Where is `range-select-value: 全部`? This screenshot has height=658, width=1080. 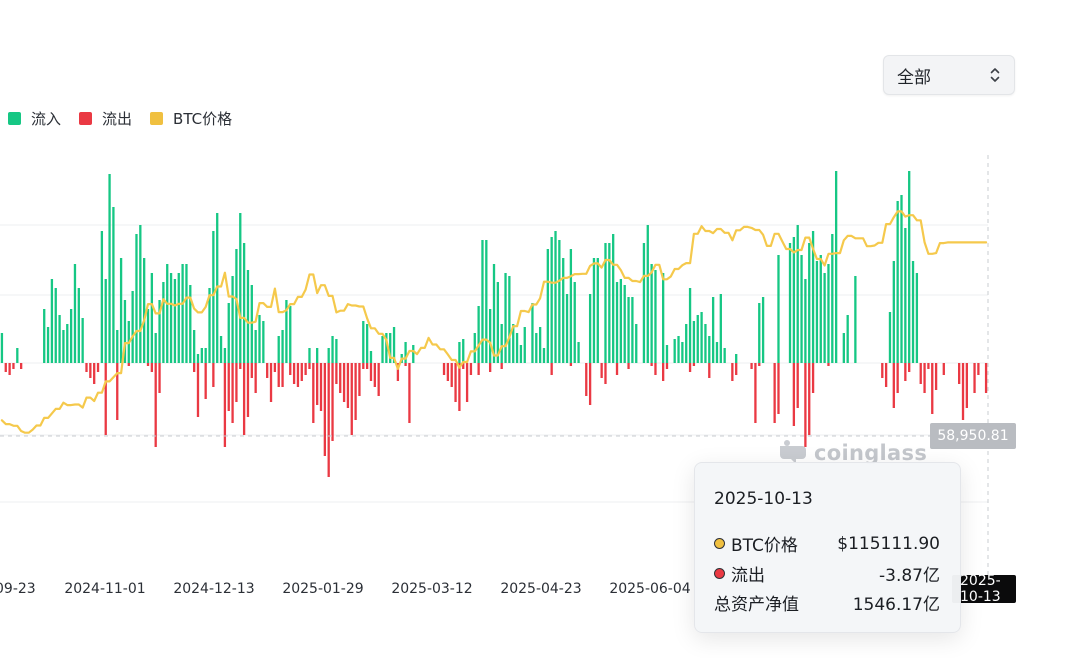
range-select-value: 全部 is located at coordinates (914, 77).